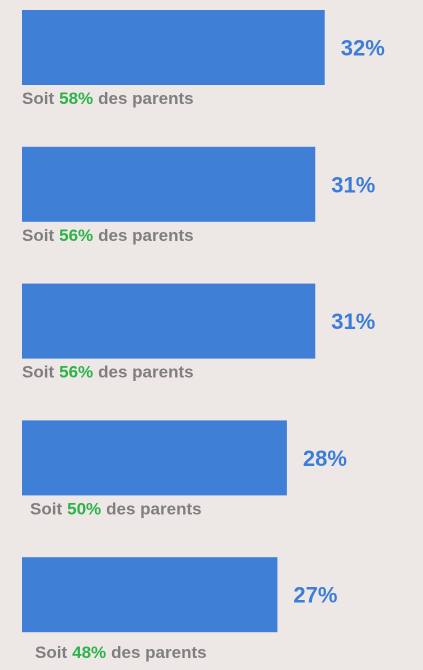 This screenshot has height=670, width=423. Describe the element at coordinates (363, 48) in the screenshot. I see `value-label: 32%` at that location.